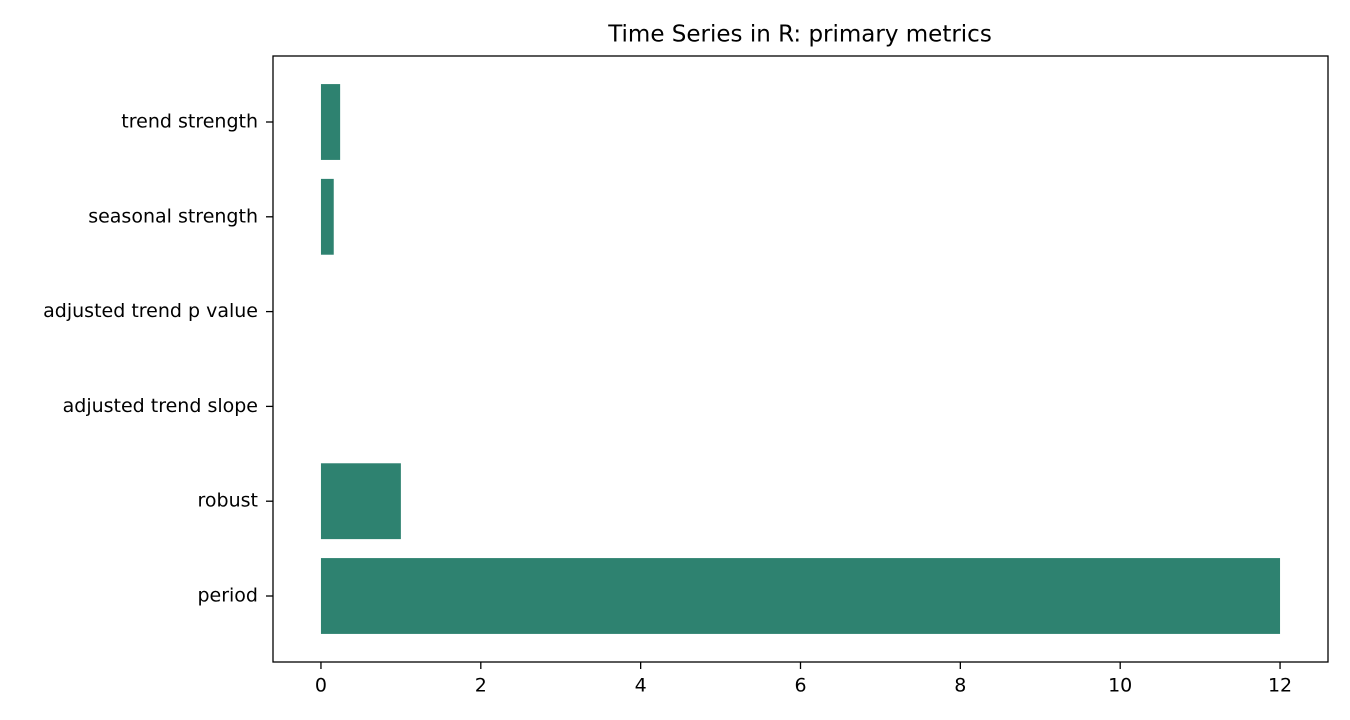 The width and height of the screenshot is (1350, 720). Describe the element at coordinates (799, 35) in the screenshot. I see `chart-title: Time Series in R: primary metrics` at that location.